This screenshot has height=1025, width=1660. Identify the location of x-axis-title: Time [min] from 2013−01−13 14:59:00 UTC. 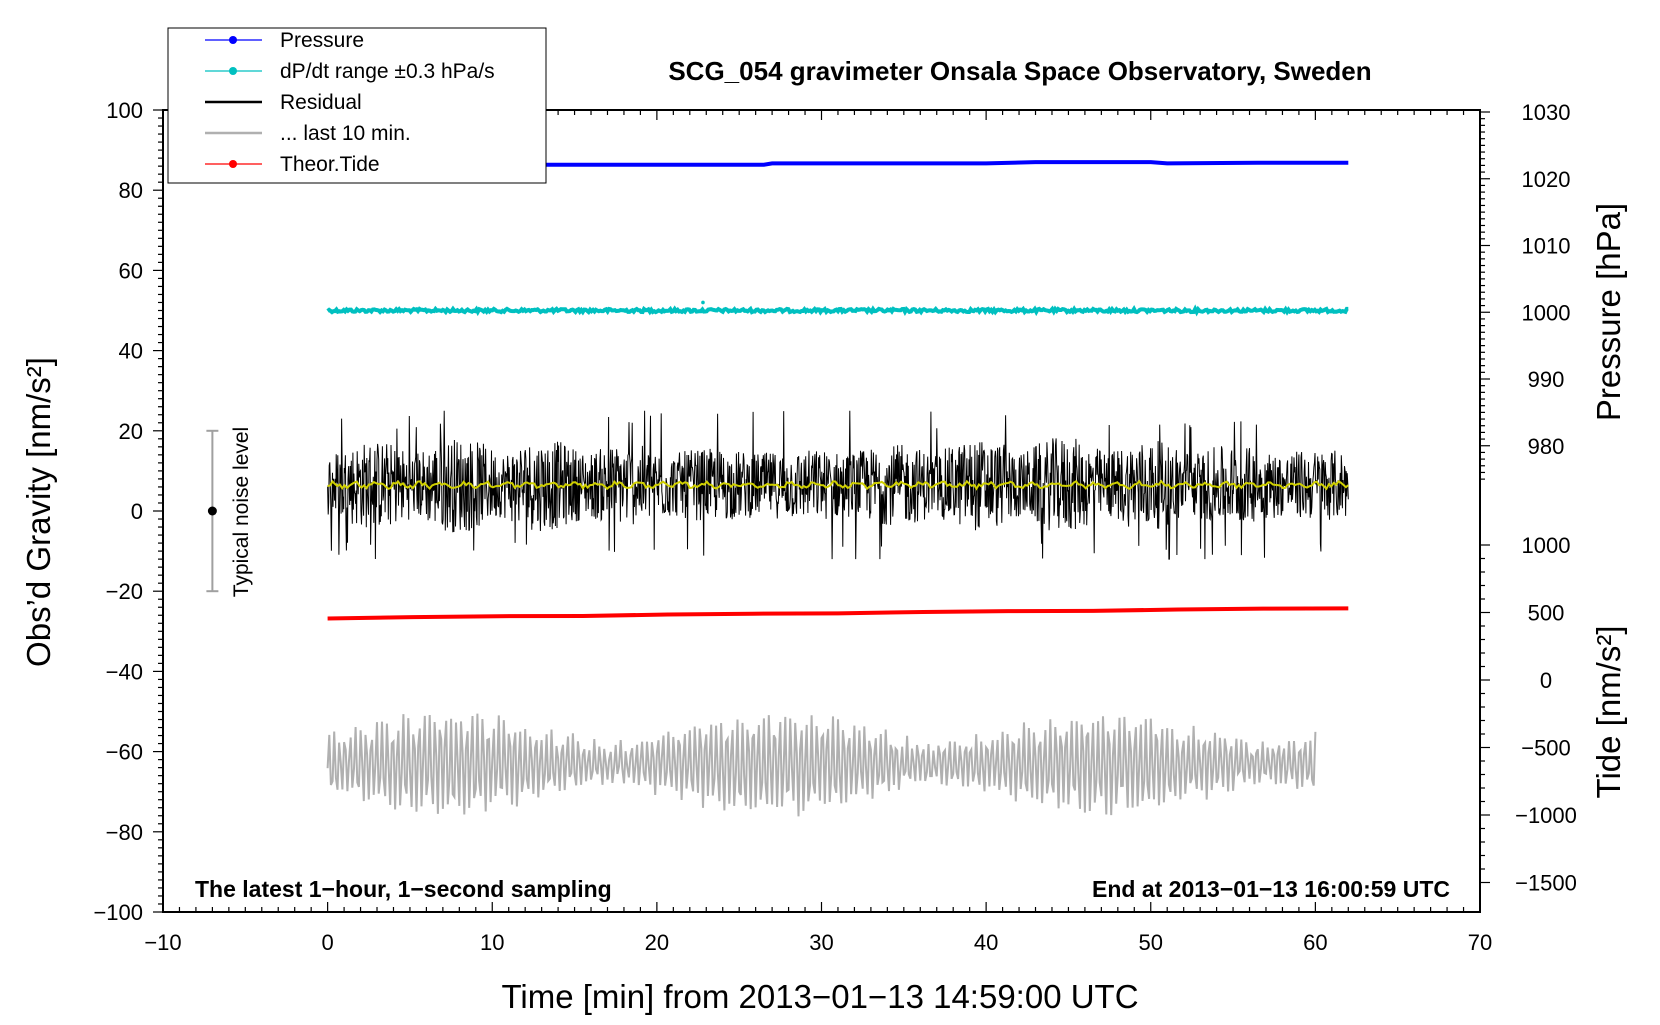
(819, 996).